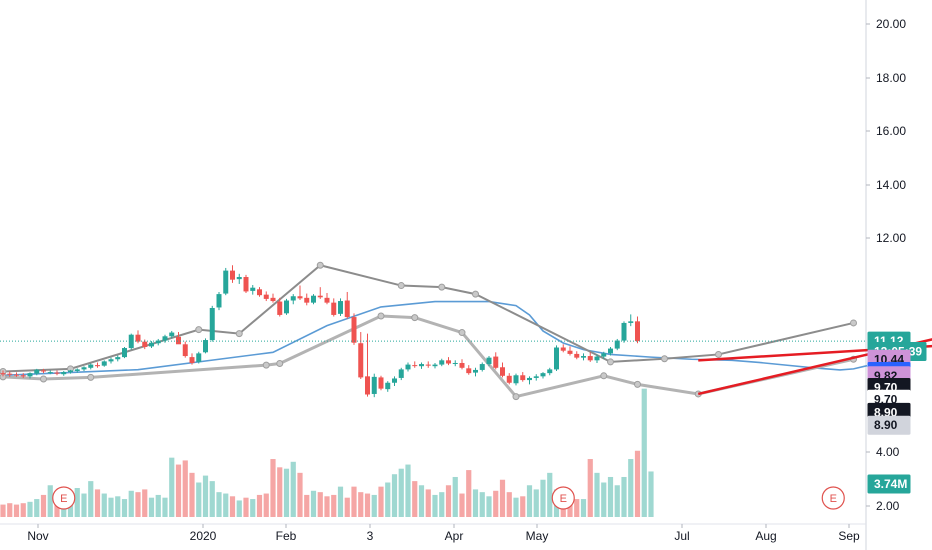 This screenshot has width=932, height=550. Describe the element at coordinates (886, 131) in the screenshot. I see `y-tick: 16.00` at that location.